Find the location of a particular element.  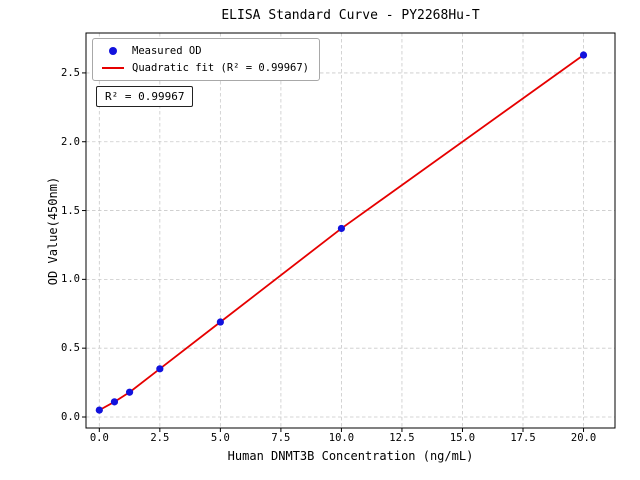

legend-item-quadratic-fit: Quadratic fit (R² = 0.99967) is located at coordinates (205, 68).